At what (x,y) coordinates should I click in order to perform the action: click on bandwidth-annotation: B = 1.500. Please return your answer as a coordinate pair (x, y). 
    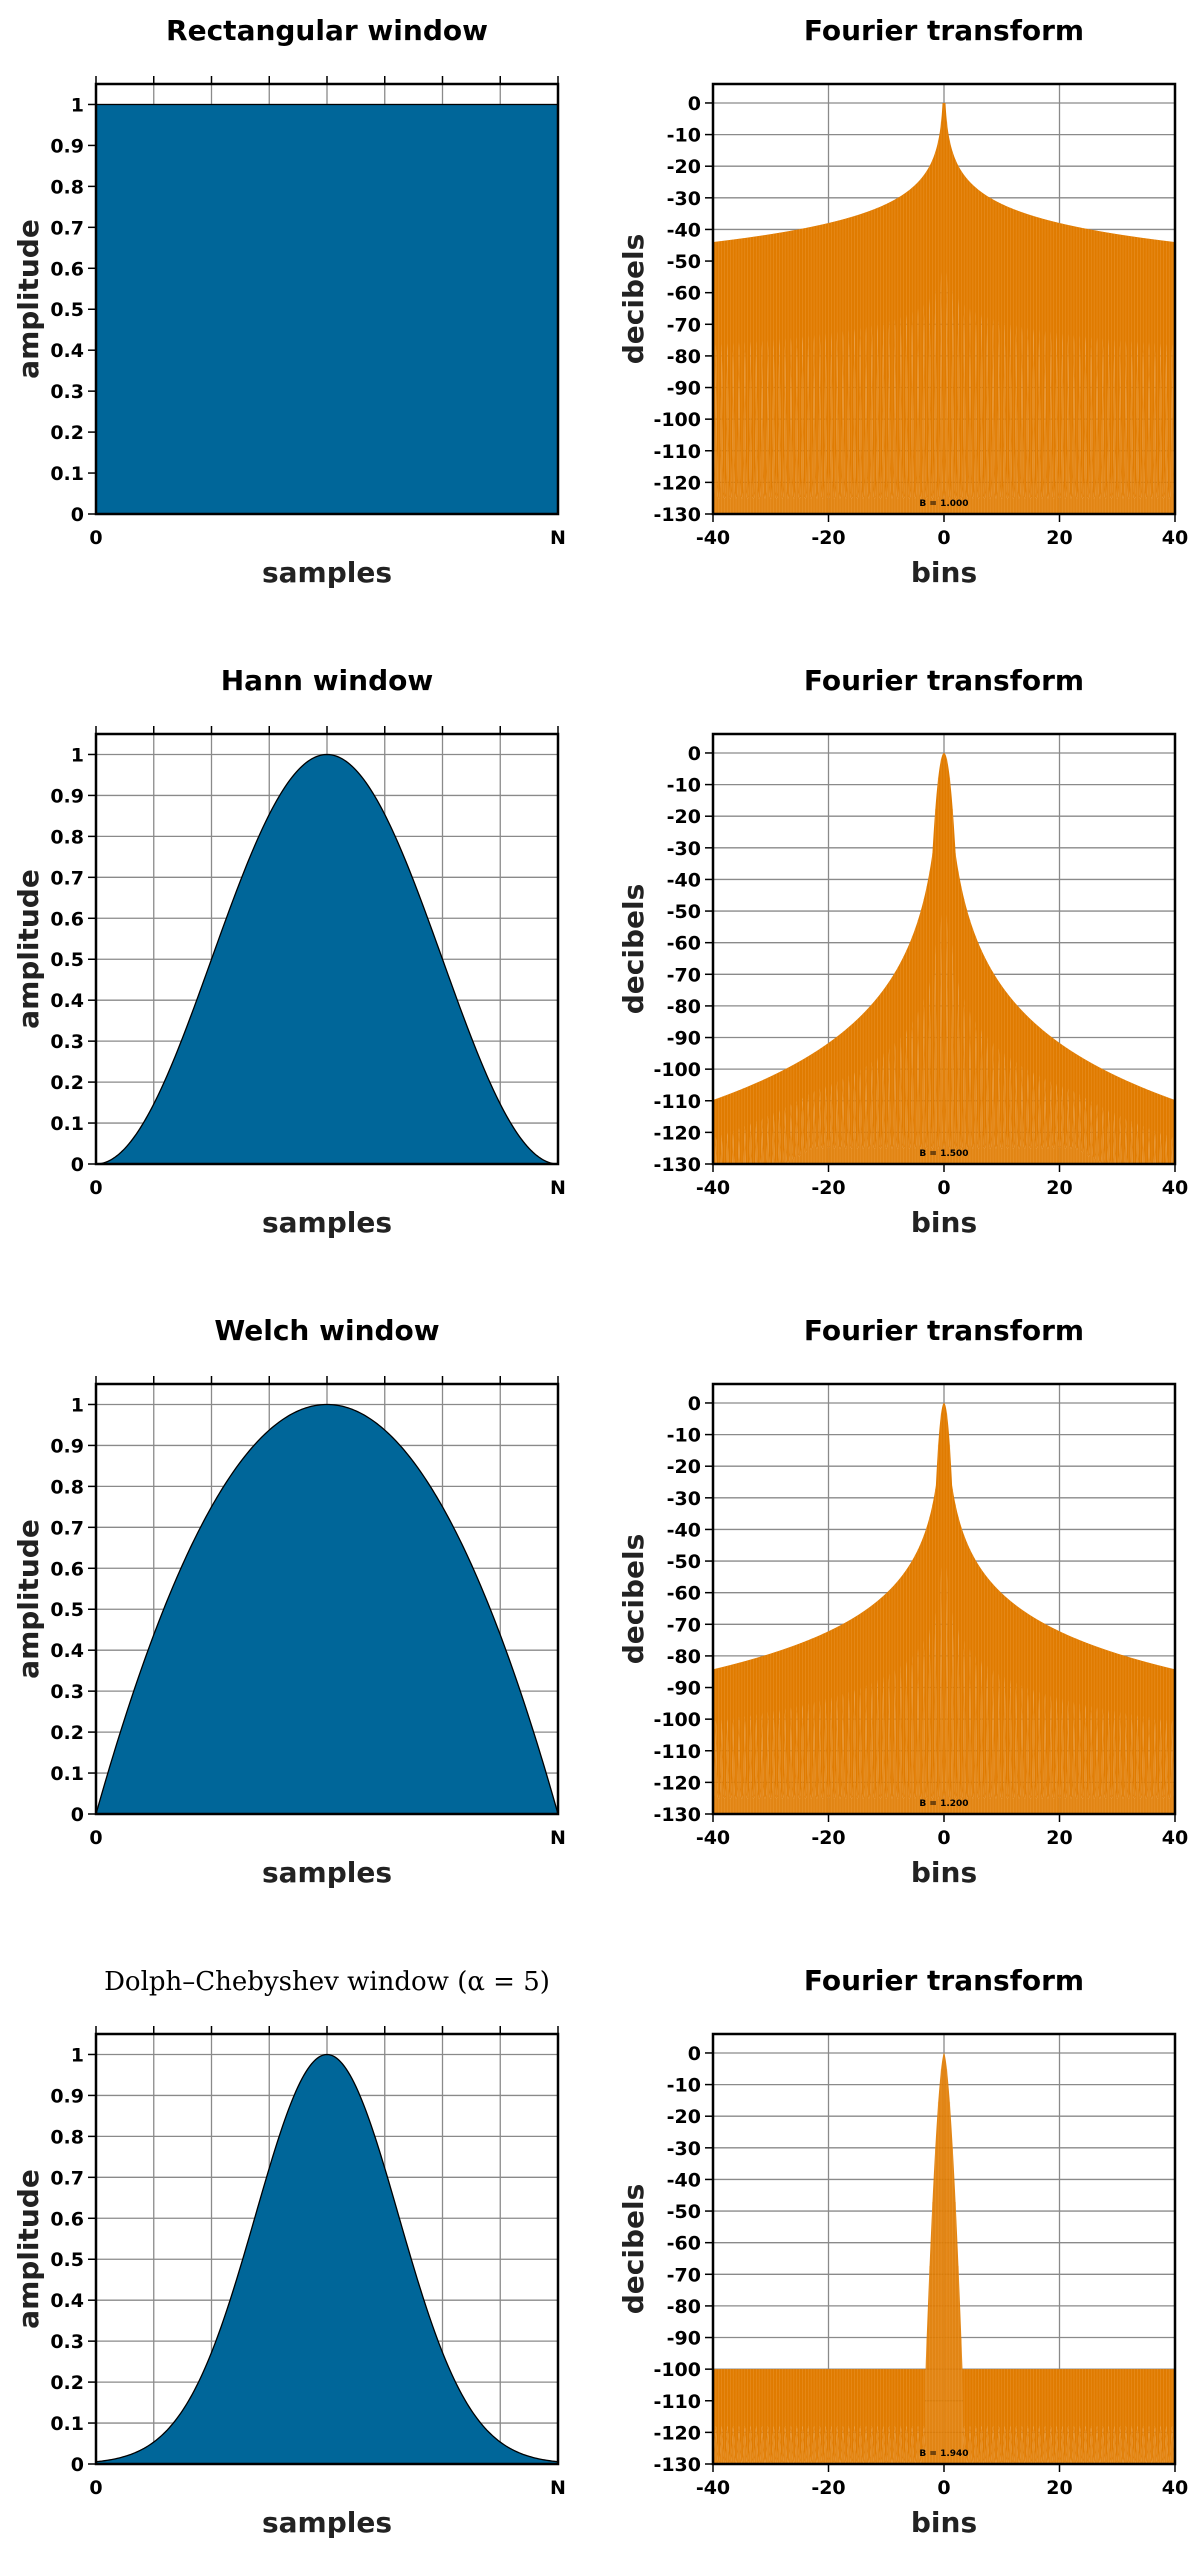
    Looking at the image, I should click on (943, 1154).